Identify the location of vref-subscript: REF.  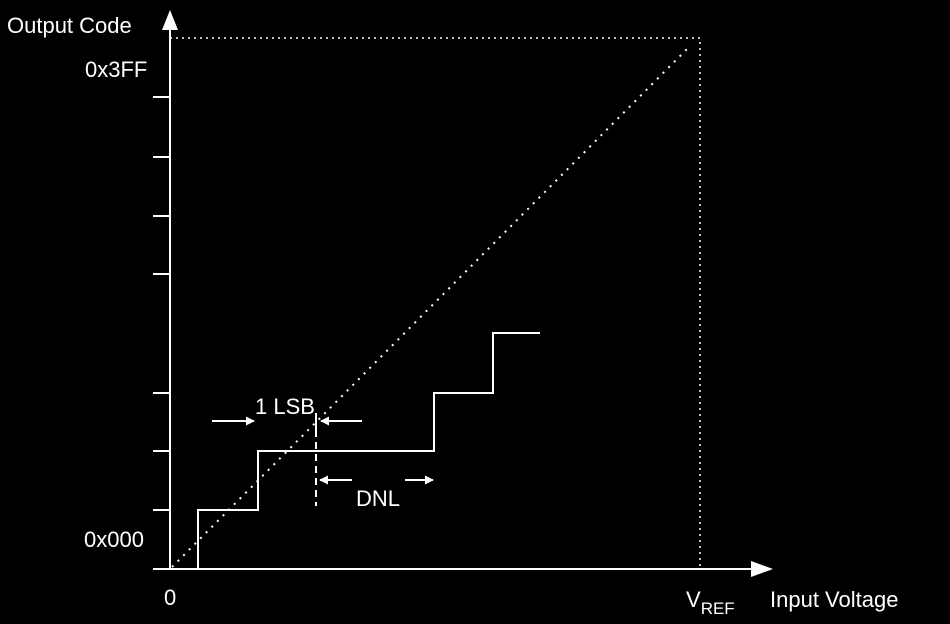
(718, 608).